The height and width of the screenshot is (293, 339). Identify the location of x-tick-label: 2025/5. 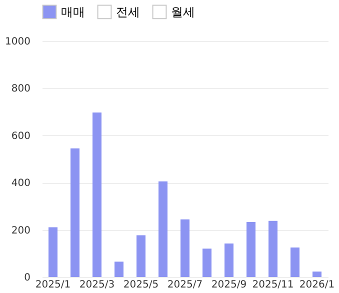
(141, 285).